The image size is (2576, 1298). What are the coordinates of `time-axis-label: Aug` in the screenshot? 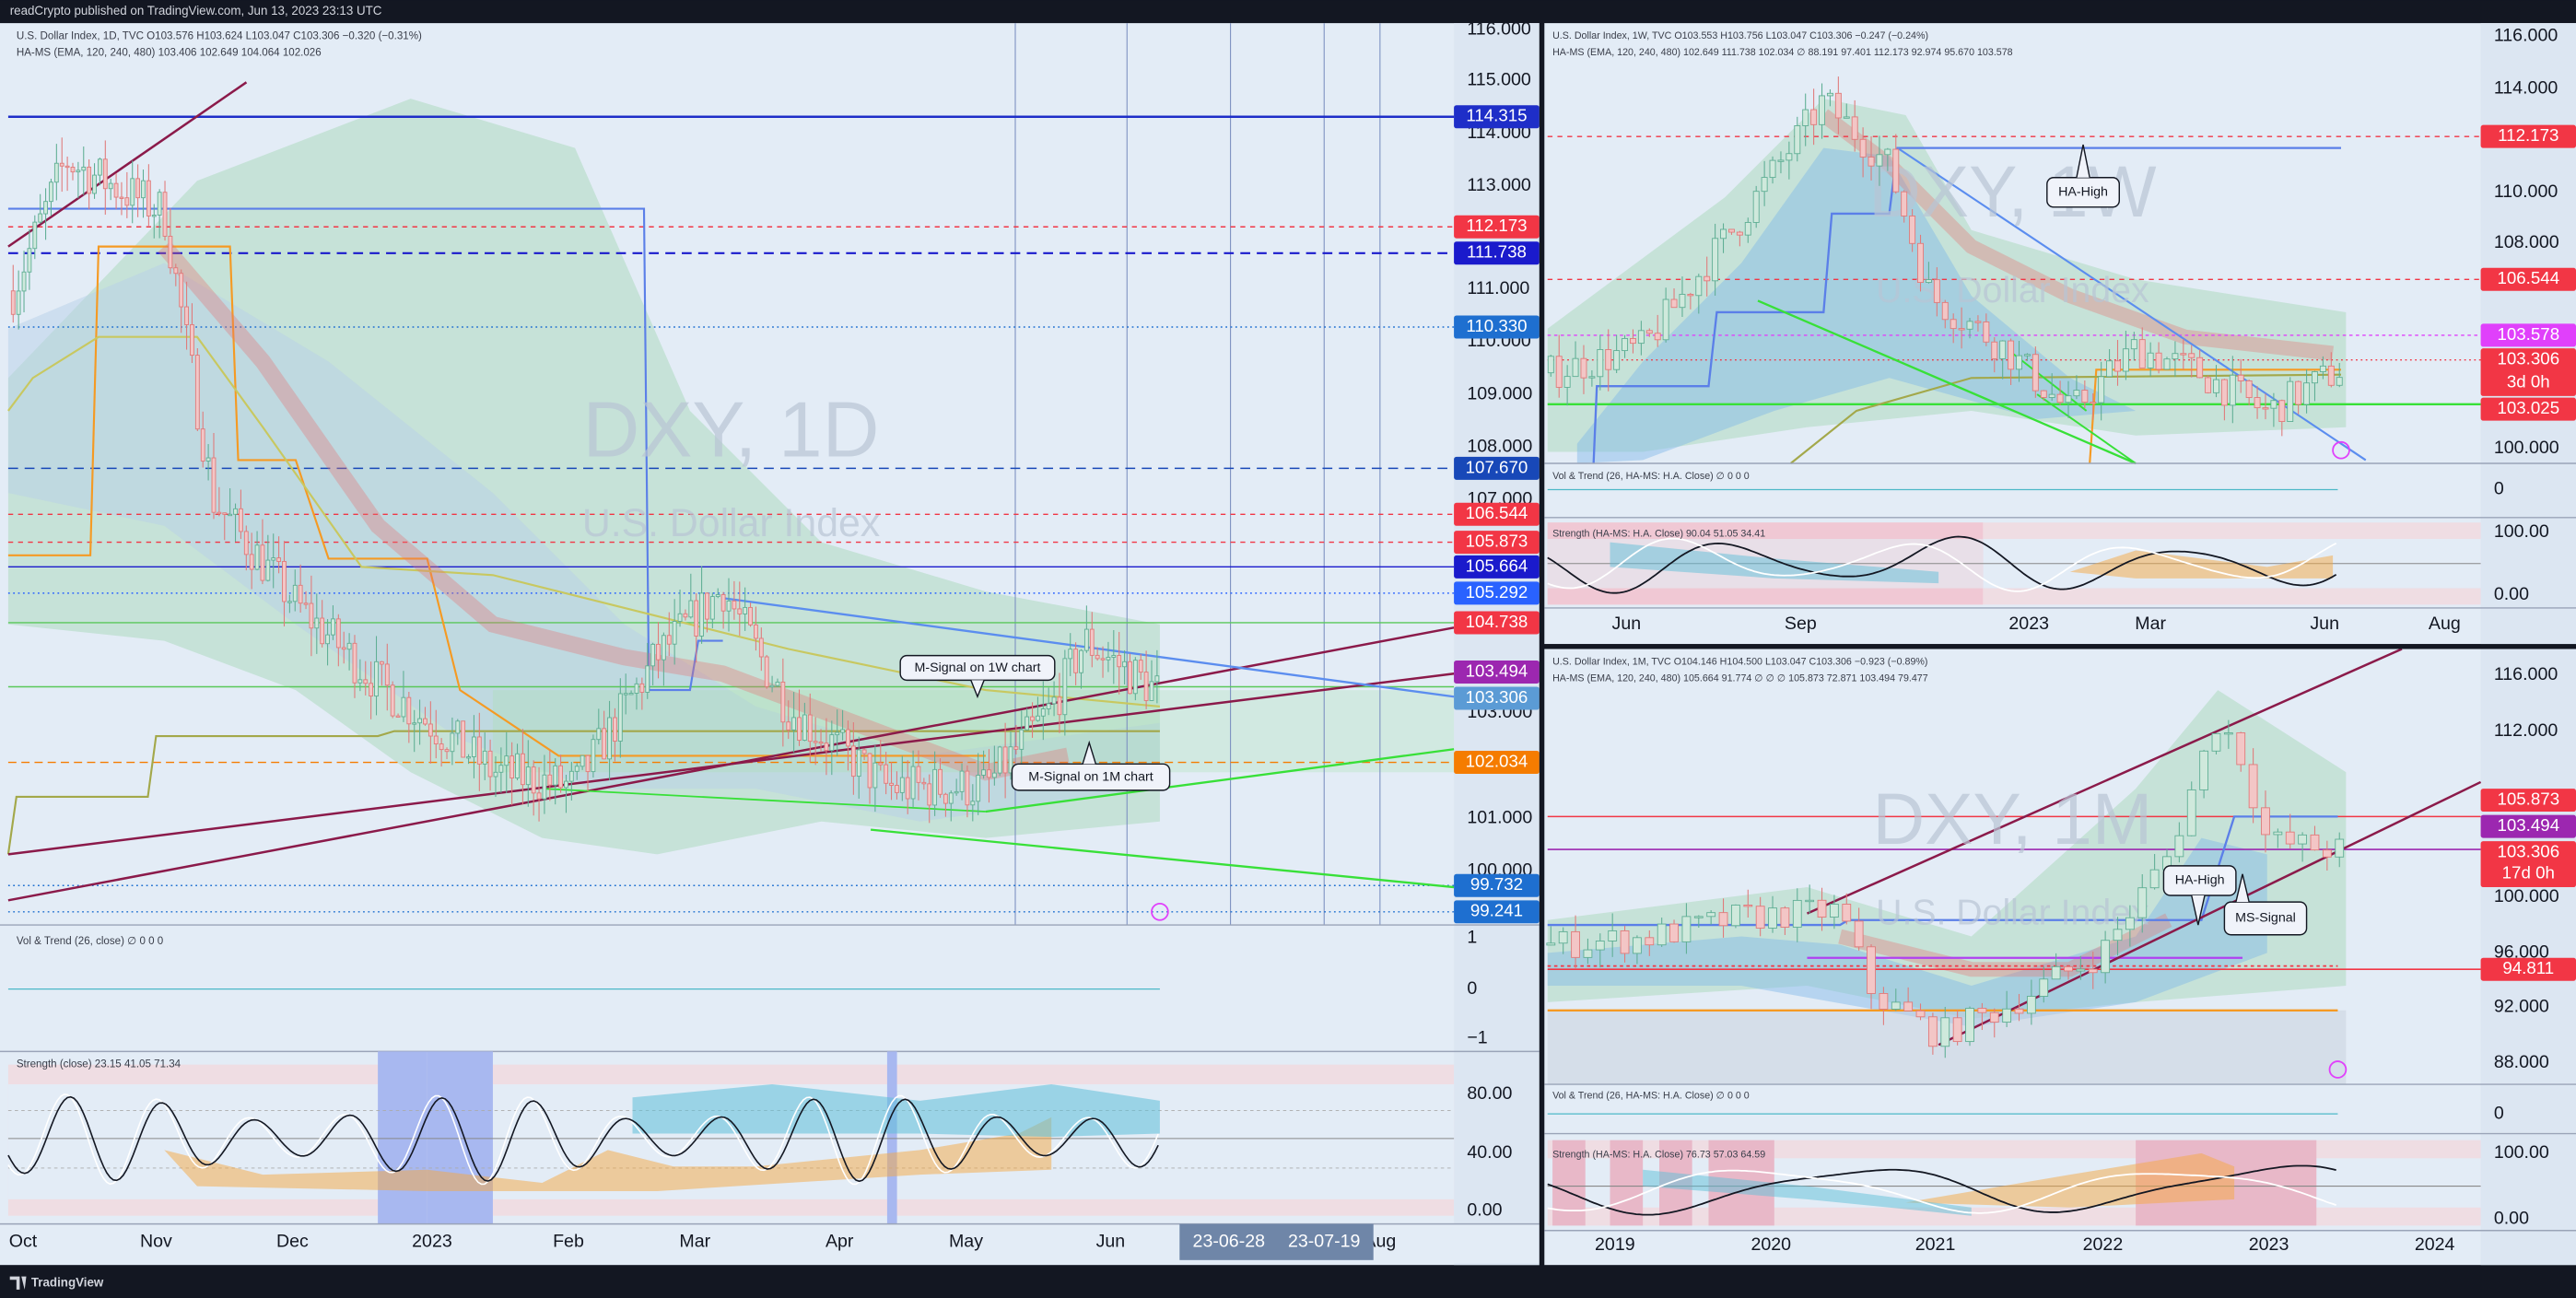 It's located at (2445, 624).